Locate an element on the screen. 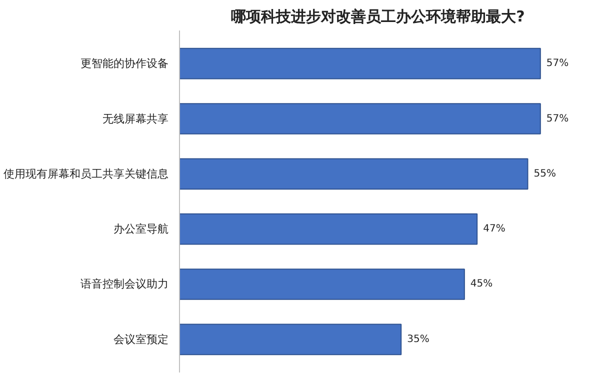 This screenshot has height=377, width=606. y-tick-label: 办公室导航 is located at coordinates (141, 229).